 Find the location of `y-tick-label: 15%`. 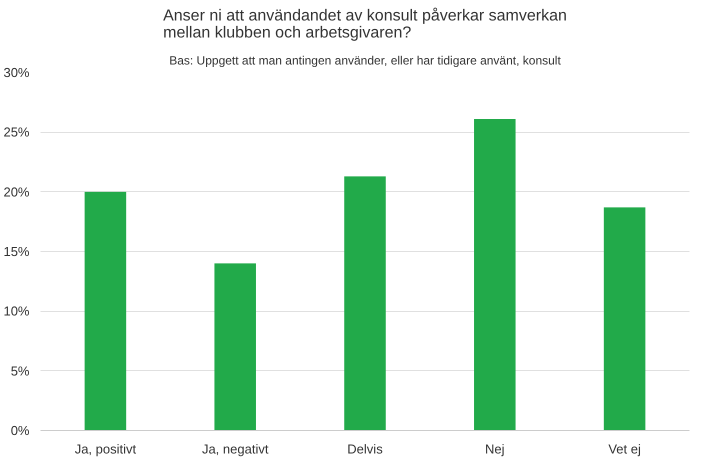

y-tick-label: 15% is located at coordinates (16, 251).